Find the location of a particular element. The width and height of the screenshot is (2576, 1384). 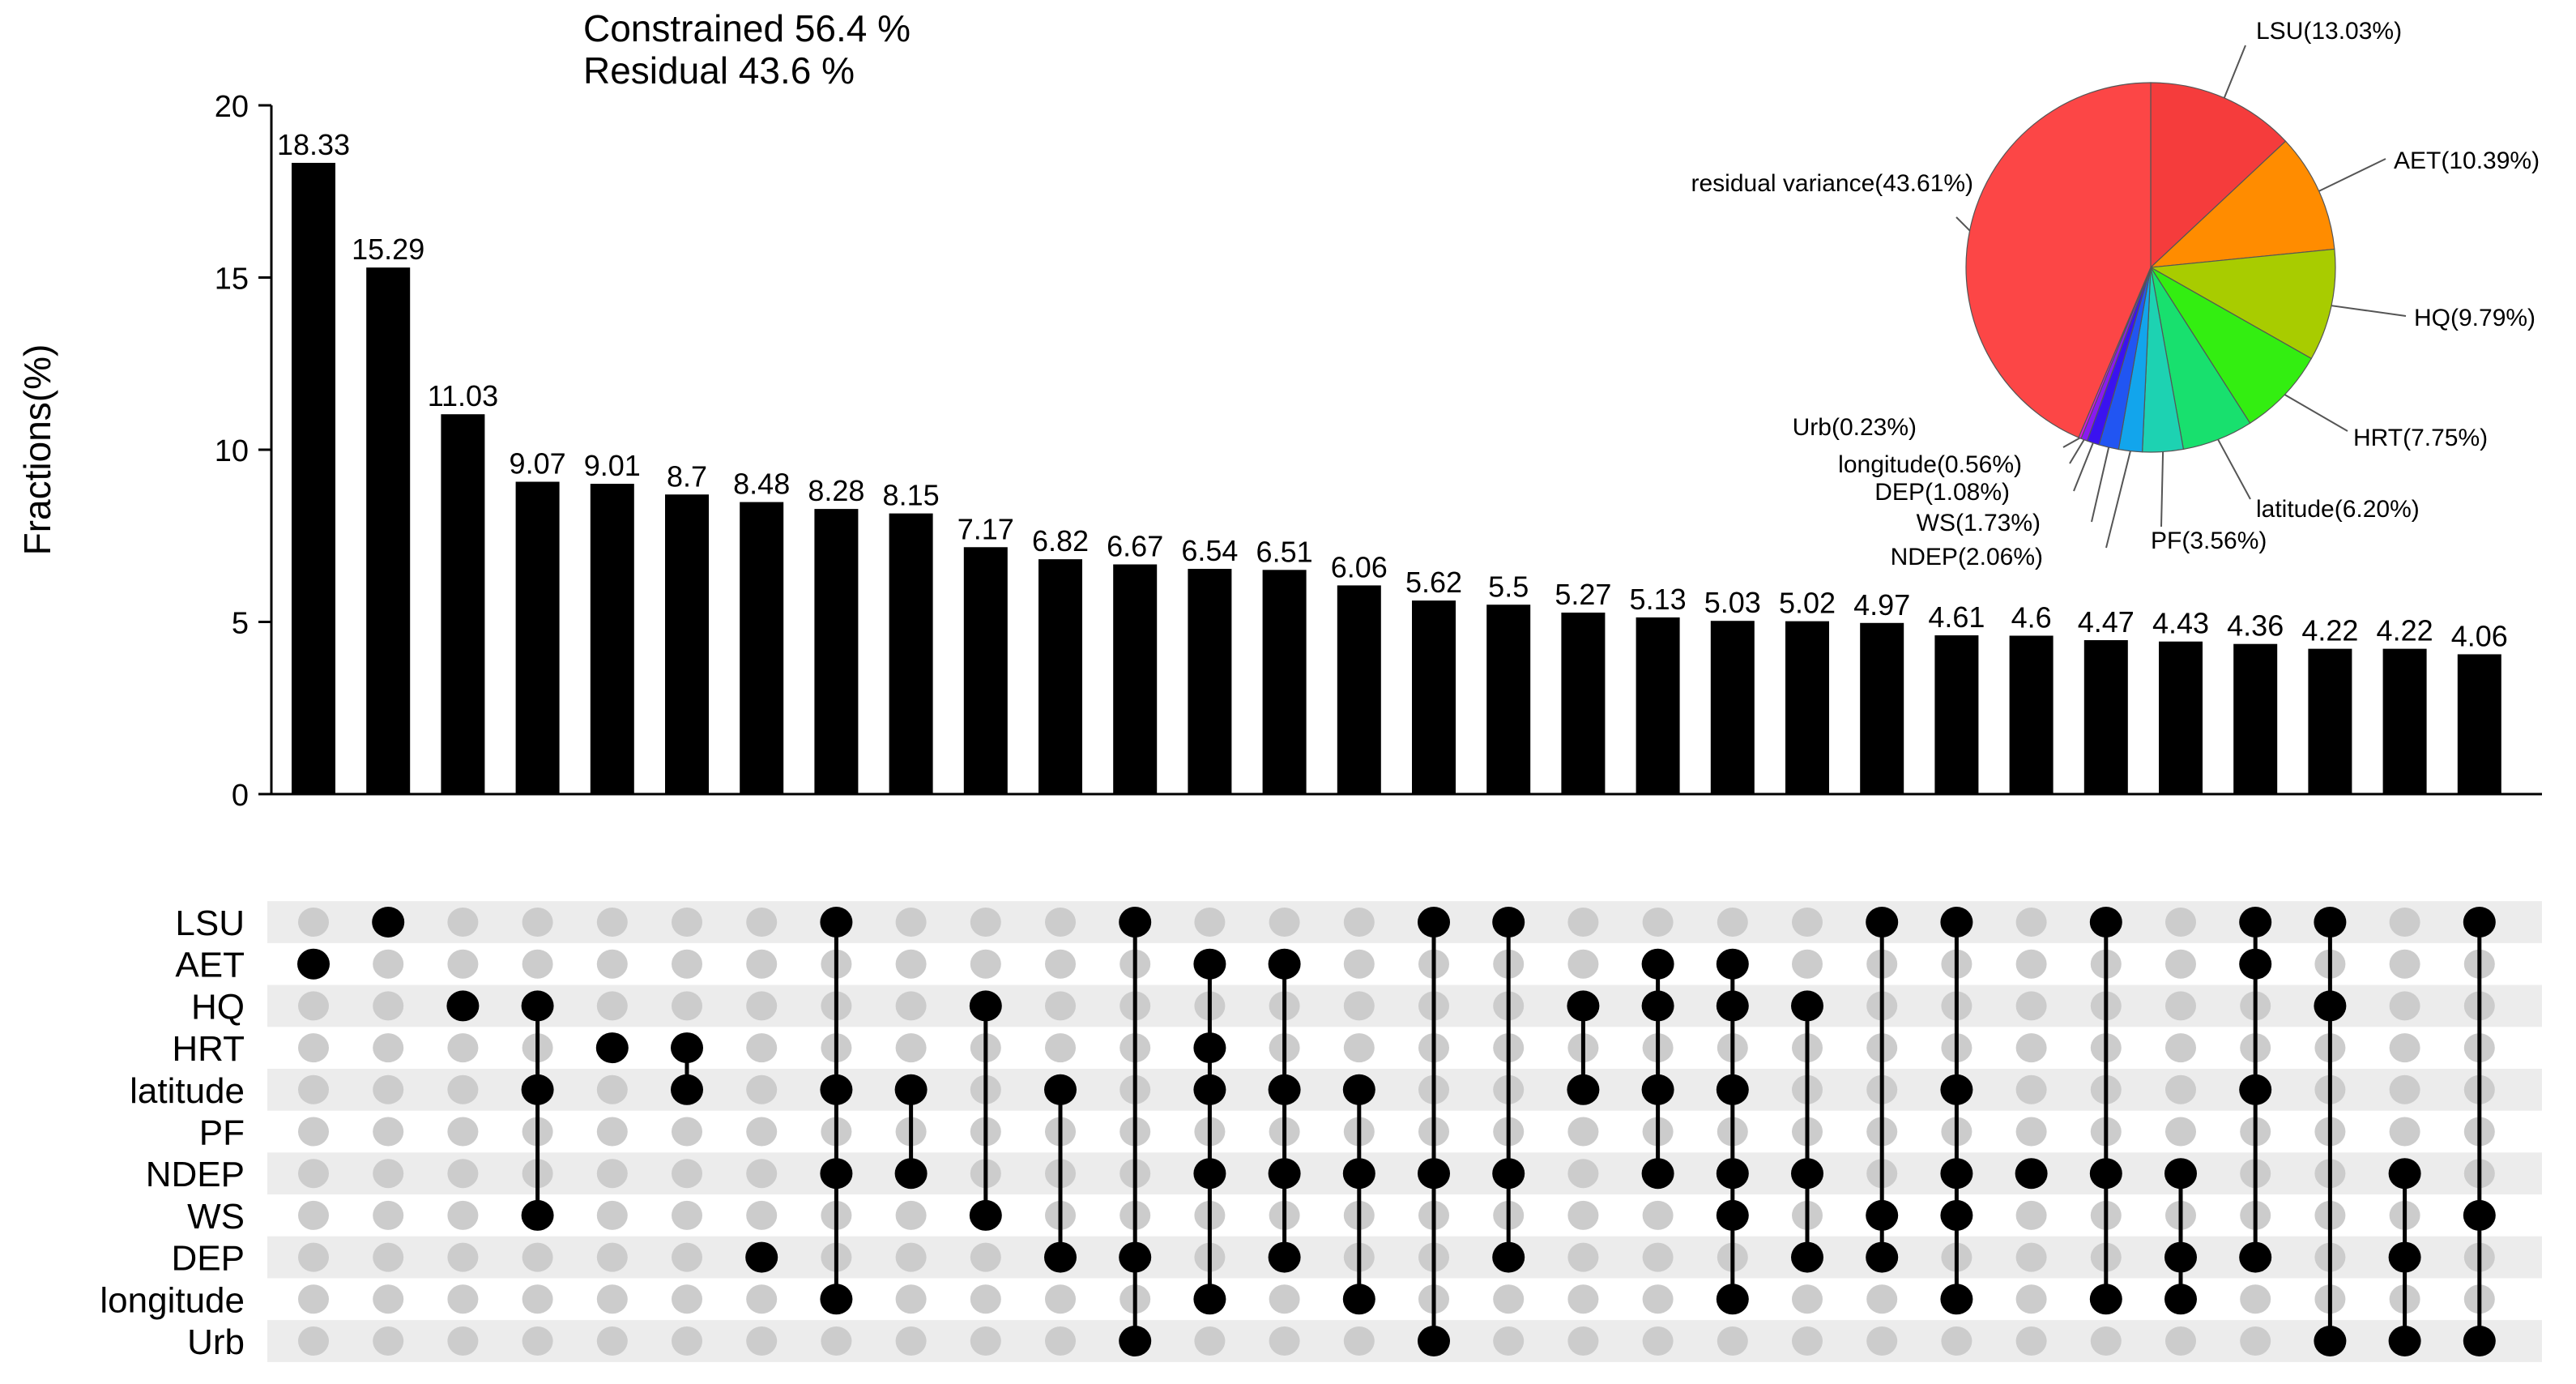

pie-slice-label: latitude(6.20%) is located at coordinates (2338, 509).